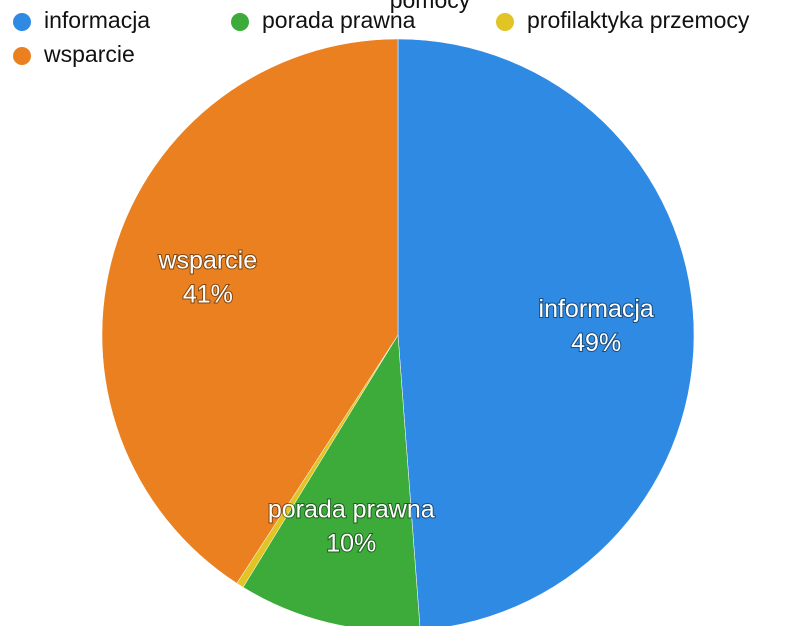 The image size is (788, 626). I want to click on legend-label: informacja, so click(97, 20).